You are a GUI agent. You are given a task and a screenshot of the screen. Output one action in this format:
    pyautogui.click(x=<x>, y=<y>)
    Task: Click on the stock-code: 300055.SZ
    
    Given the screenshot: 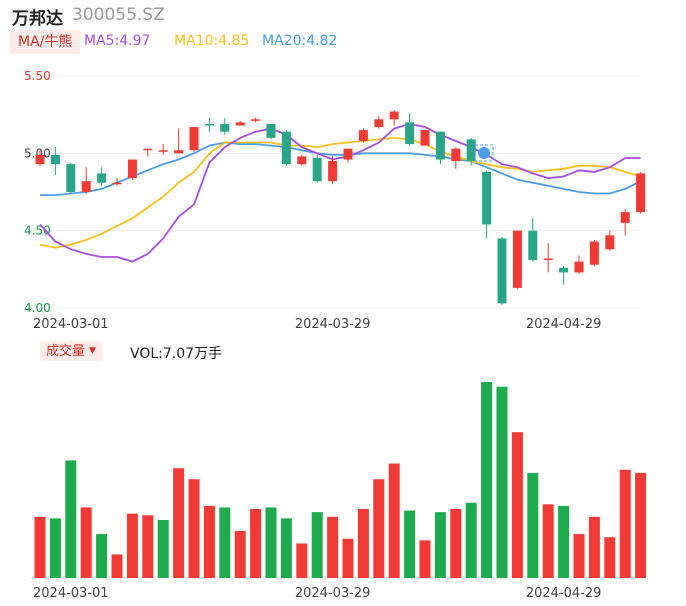 What is the action you would take?
    pyautogui.click(x=118, y=15)
    